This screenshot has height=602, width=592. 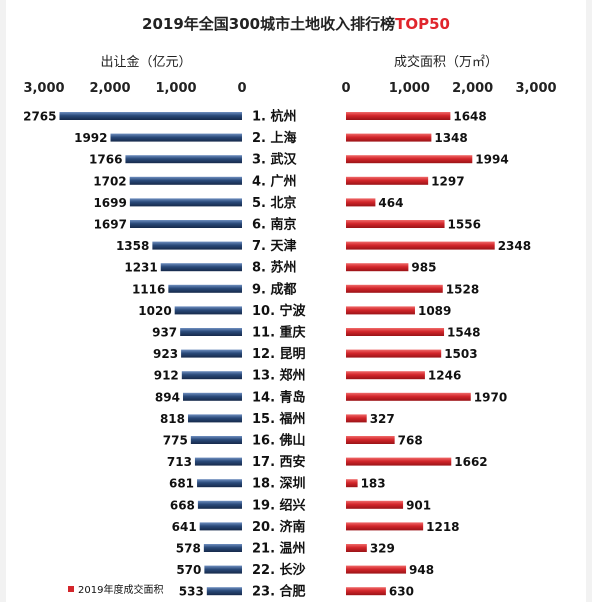 What do you see at coordinates (188, 570) in the screenshot?
I see `revenue-value-label: 570` at bounding box center [188, 570].